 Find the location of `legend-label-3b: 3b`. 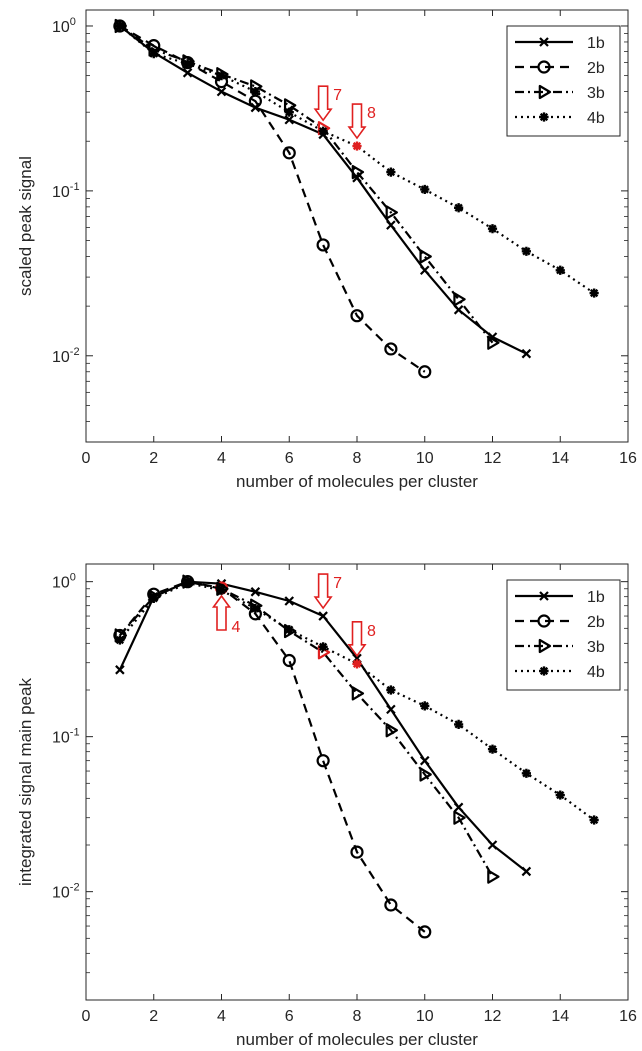

legend-label-3b: 3b is located at coordinates (596, 647).